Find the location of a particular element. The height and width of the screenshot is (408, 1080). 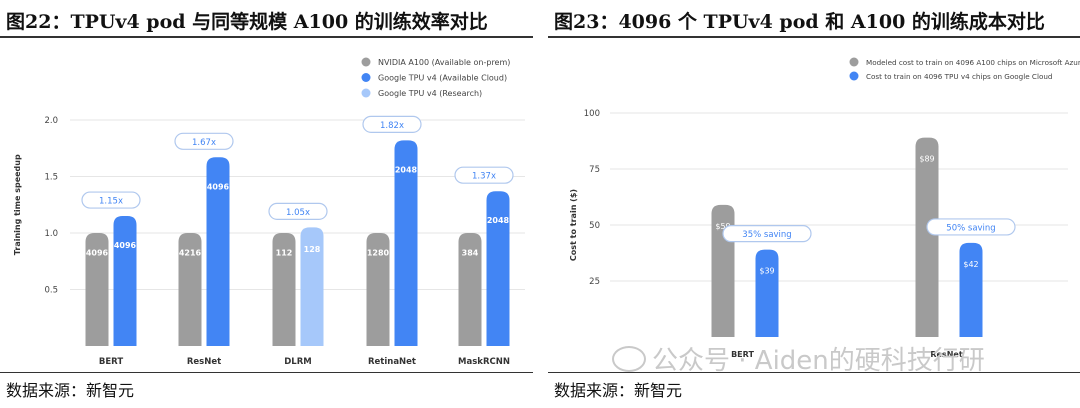

cost-bar-tpu-label-bert: $39 is located at coordinates (766, 271).